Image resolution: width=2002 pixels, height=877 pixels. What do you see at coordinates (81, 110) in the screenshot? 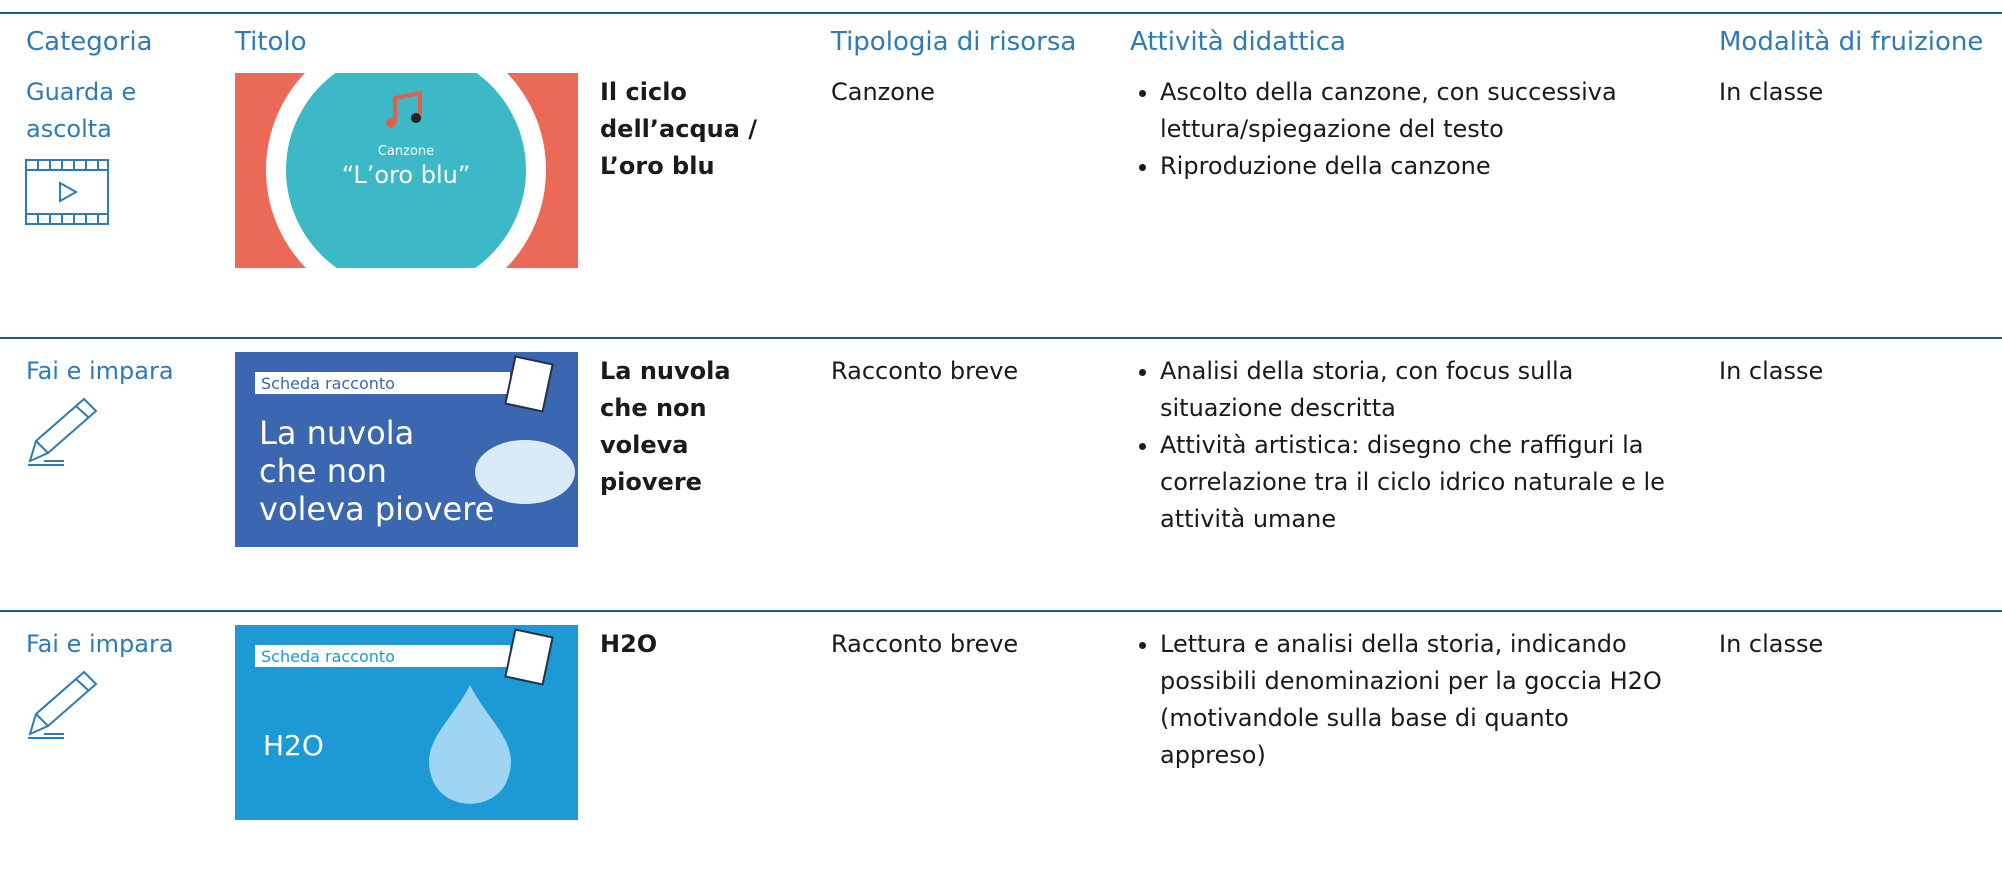
I see `category: Guarda e ascolta` at bounding box center [81, 110].